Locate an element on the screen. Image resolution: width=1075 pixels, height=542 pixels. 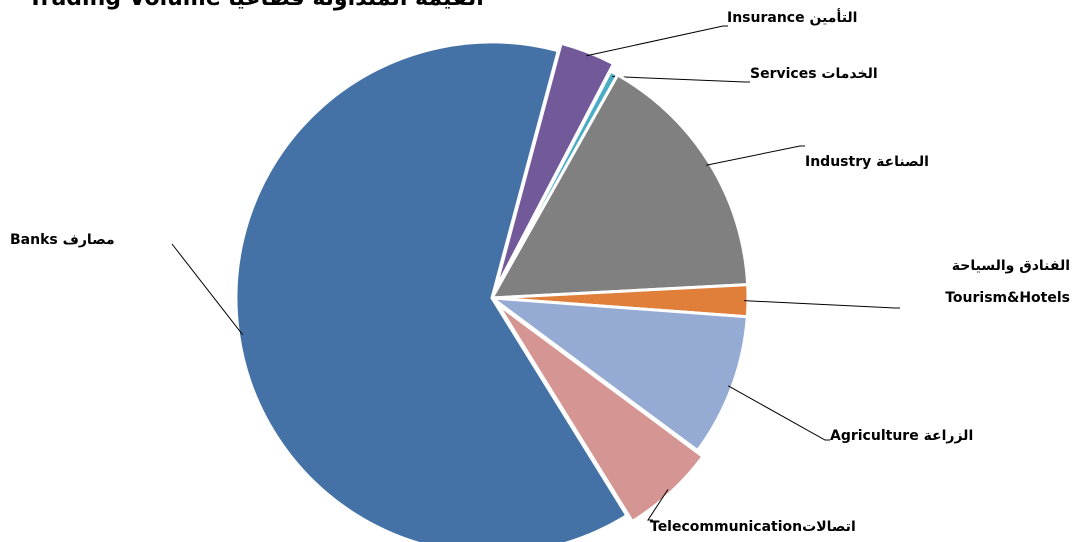
slice-label: الفنادق والسياحة Tourism&Hotels is located at coordinates (1007, 282).